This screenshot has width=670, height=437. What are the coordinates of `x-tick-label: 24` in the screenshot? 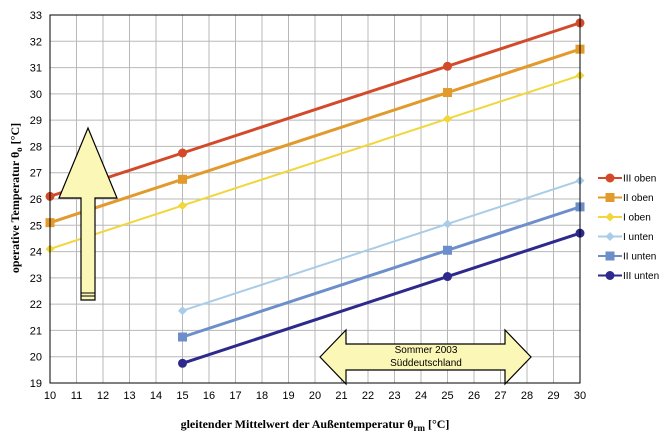 It's located at (421, 396).